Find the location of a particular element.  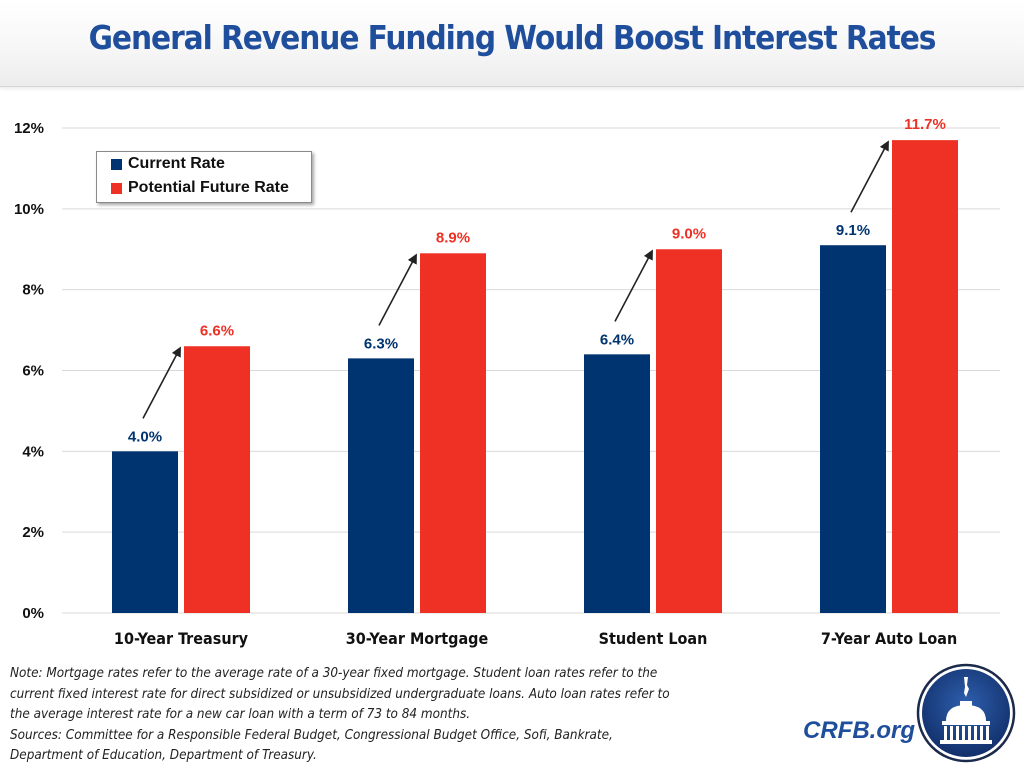

legend-swatch-future is located at coordinates (116, 188).